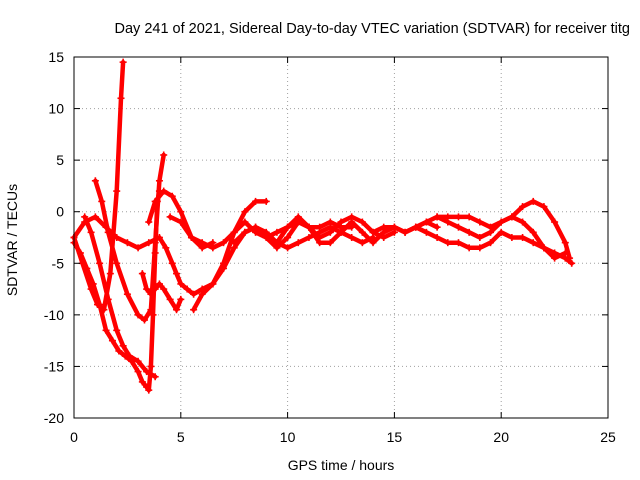 This screenshot has height=480, width=640. Describe the element at coordinates (74, 437) in the screenshot. I see `x-tick-label: 0` at that location.